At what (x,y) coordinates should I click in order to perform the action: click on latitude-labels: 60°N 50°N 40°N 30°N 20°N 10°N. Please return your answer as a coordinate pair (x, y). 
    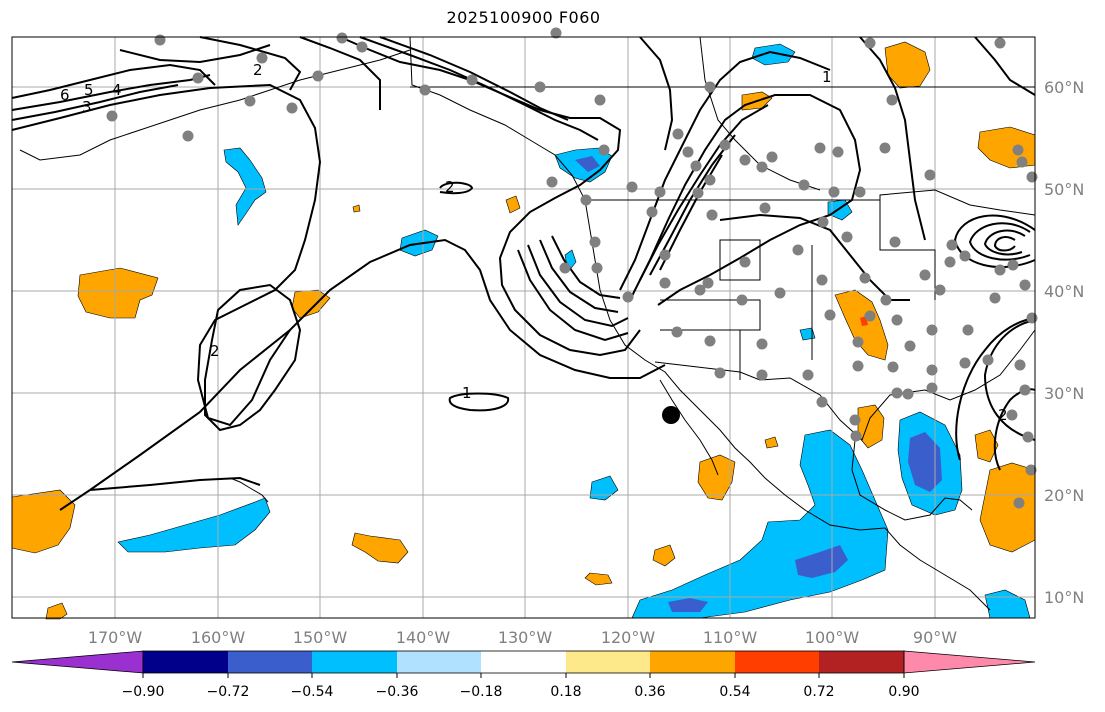
    Looking at the image, I should click on (1064, 342).